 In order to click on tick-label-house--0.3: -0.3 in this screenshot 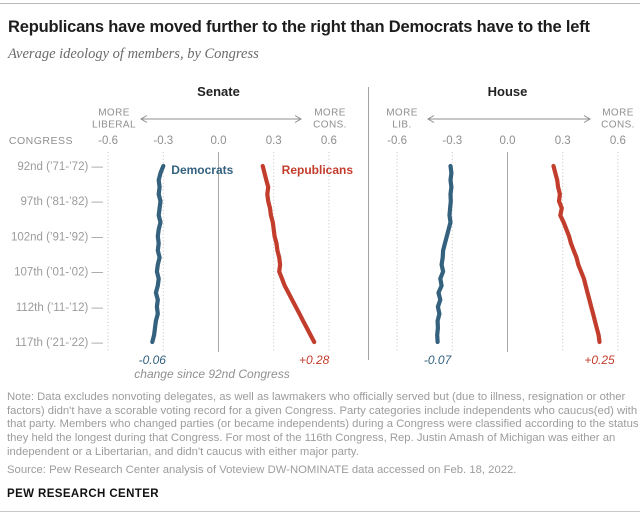, I will do `click(452, 141)`.